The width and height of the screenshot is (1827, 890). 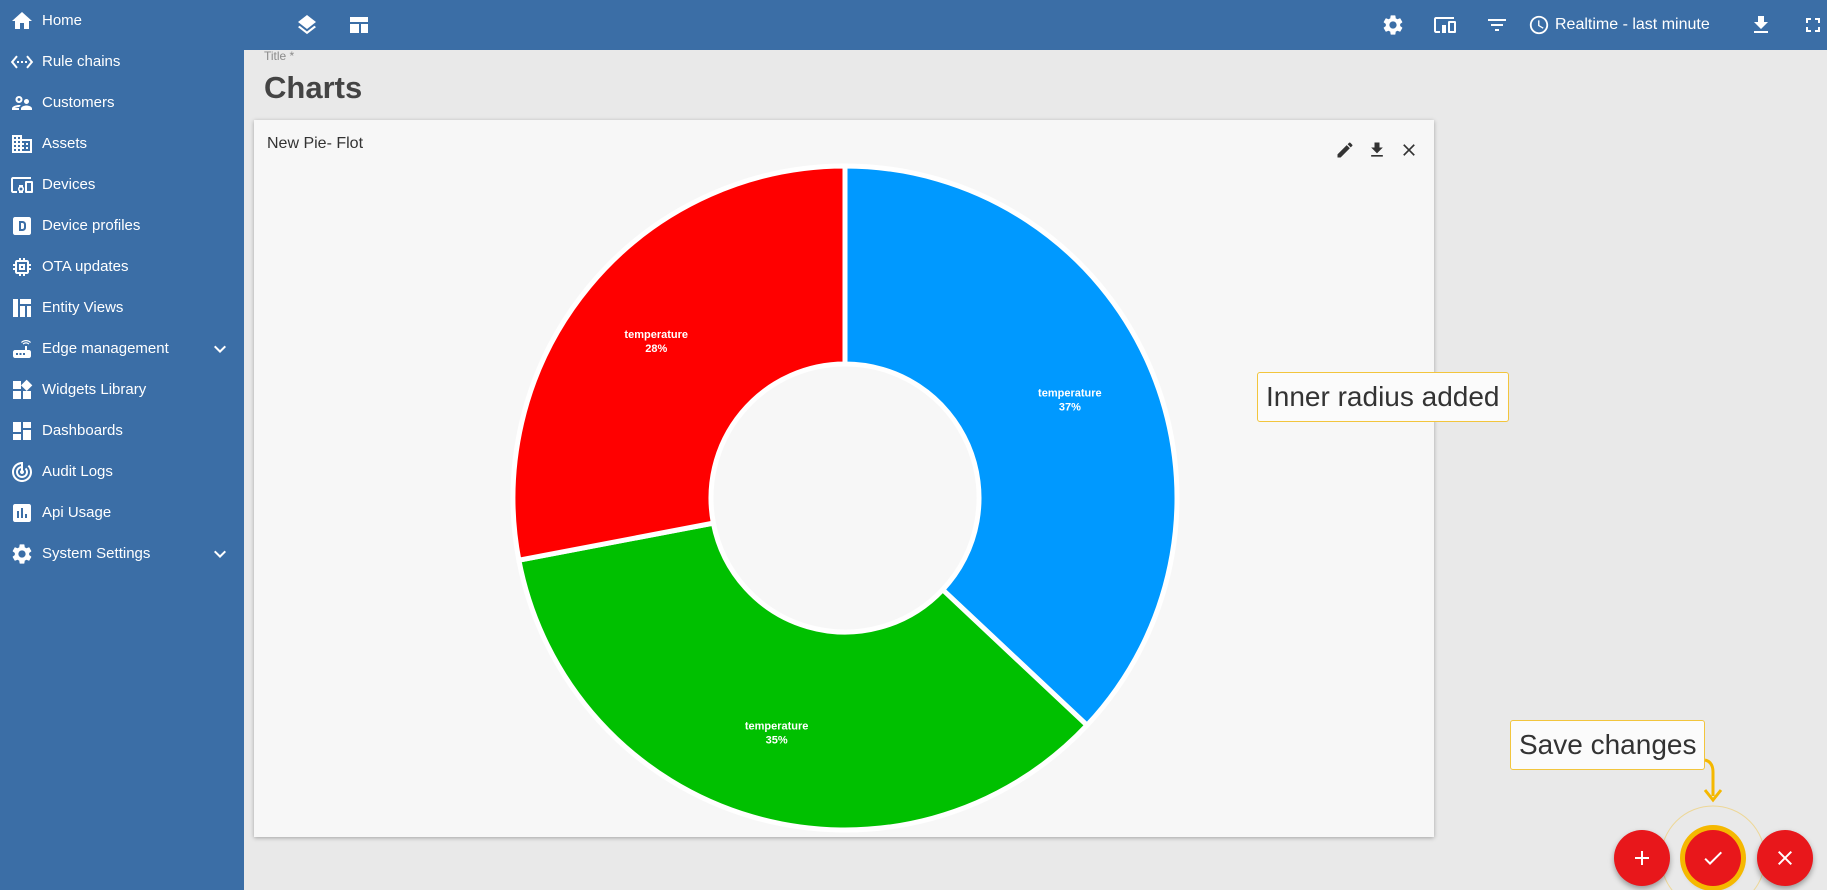 I want to click on widget-title: New Pie- Flot, so click(x=315, y=143).